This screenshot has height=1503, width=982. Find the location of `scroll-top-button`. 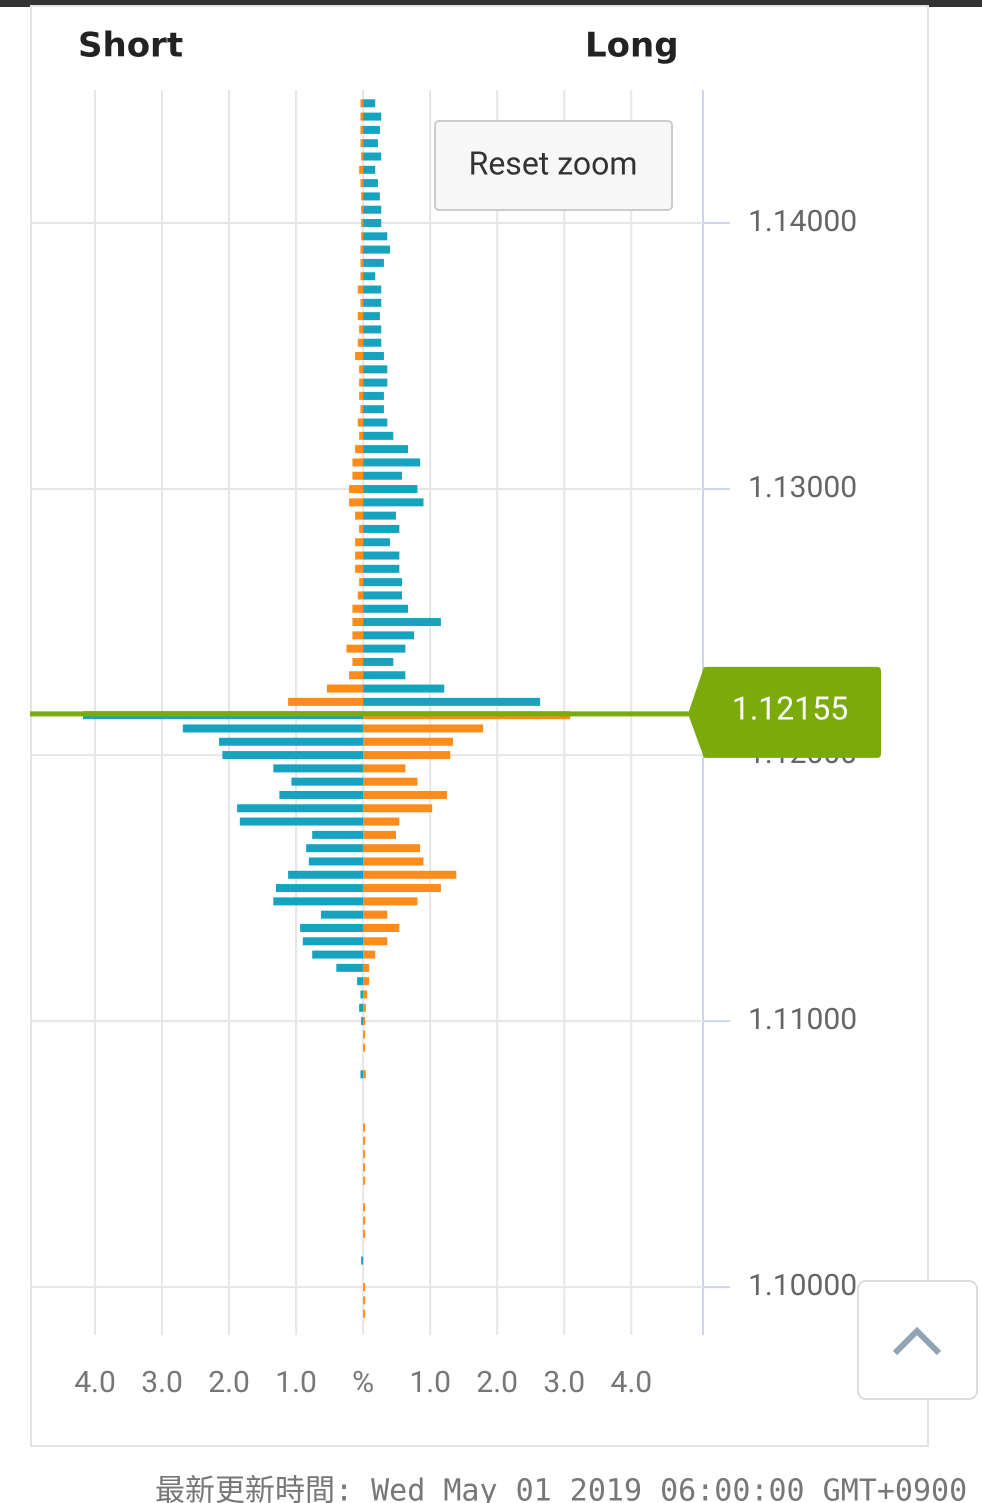

scroll-top-button is located at coordinates (917, 1340).